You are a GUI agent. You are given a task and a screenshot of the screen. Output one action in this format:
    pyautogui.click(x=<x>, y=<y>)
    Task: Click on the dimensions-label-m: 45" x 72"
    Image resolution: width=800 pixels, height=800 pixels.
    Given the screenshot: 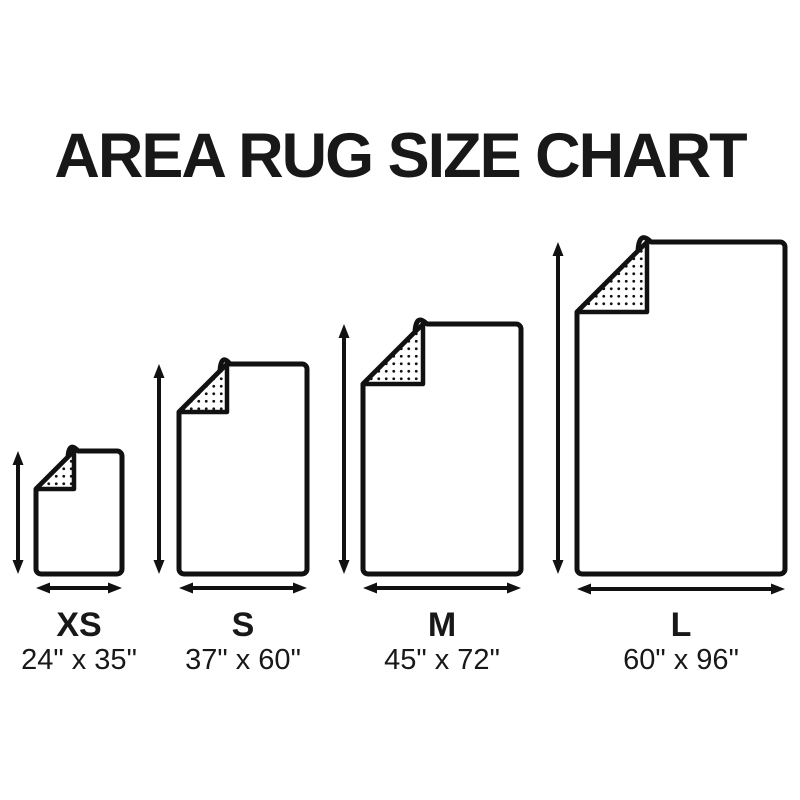 What is the action you would take?
    pyautogui.click(x=442, y=660)
    